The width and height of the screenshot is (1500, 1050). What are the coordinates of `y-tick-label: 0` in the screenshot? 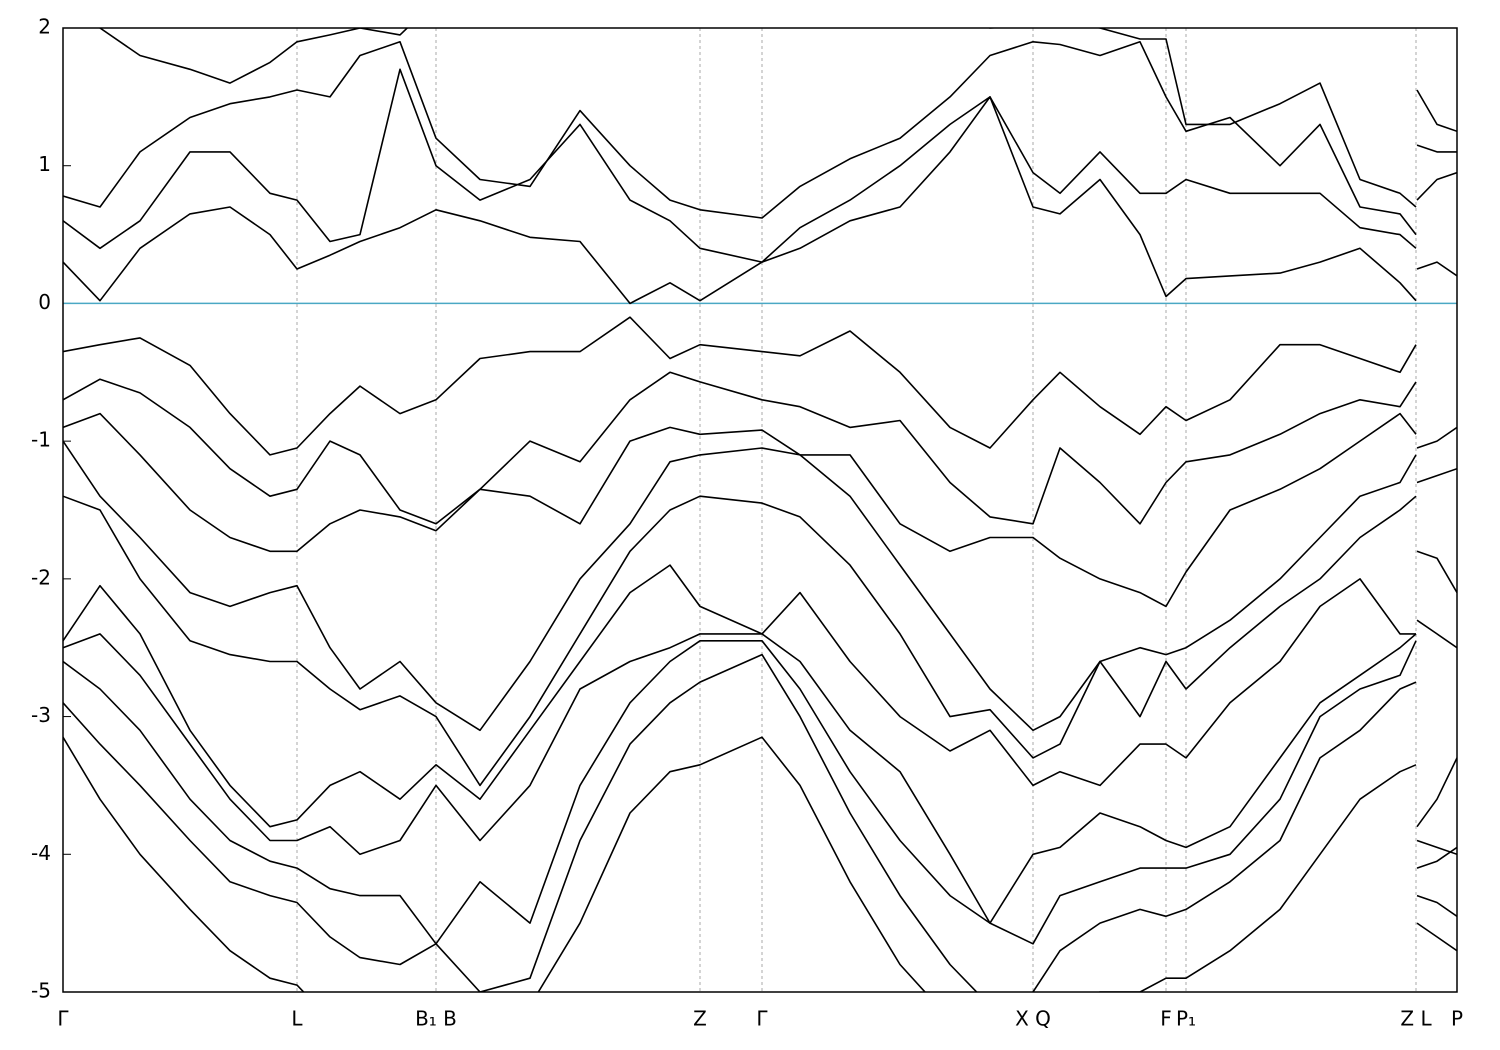 It's located at (44, 302).